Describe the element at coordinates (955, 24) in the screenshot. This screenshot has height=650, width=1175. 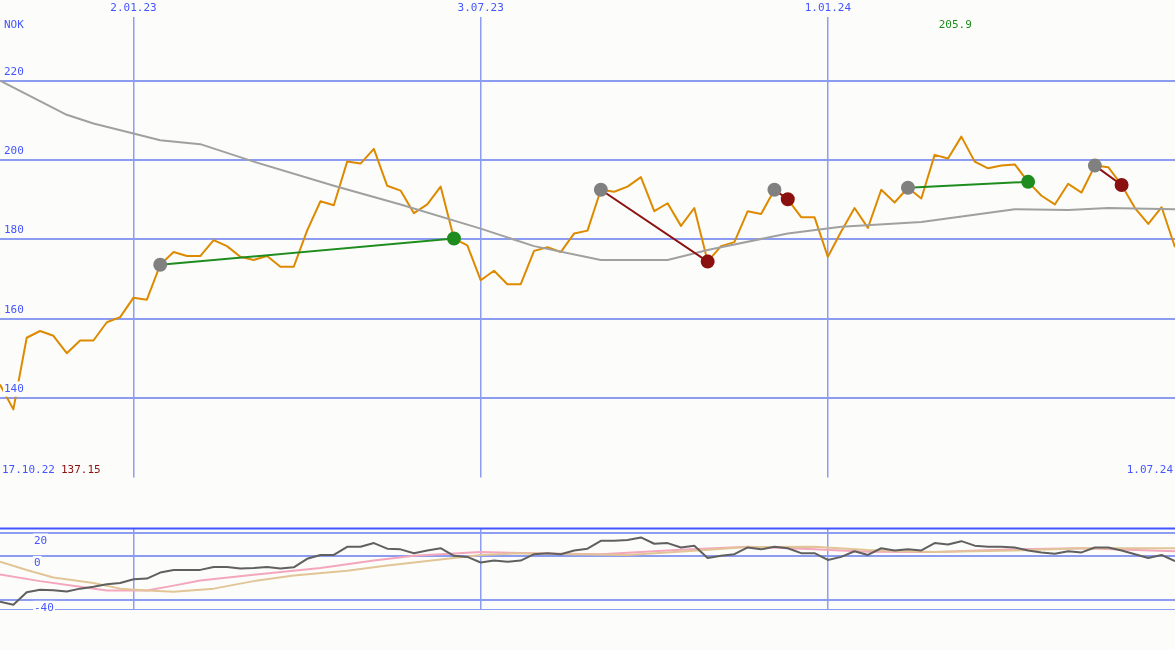
I see `annotation: 205.9` at that location.